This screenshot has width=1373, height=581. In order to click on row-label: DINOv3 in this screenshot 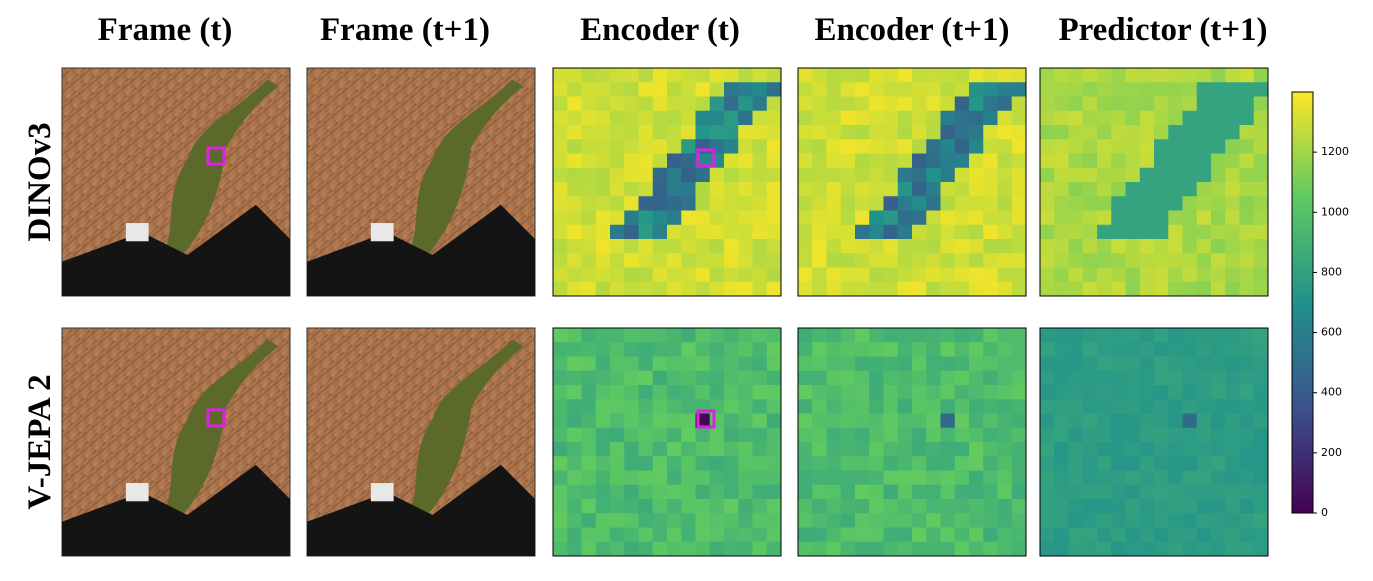, I will do `click(40, 181)`.